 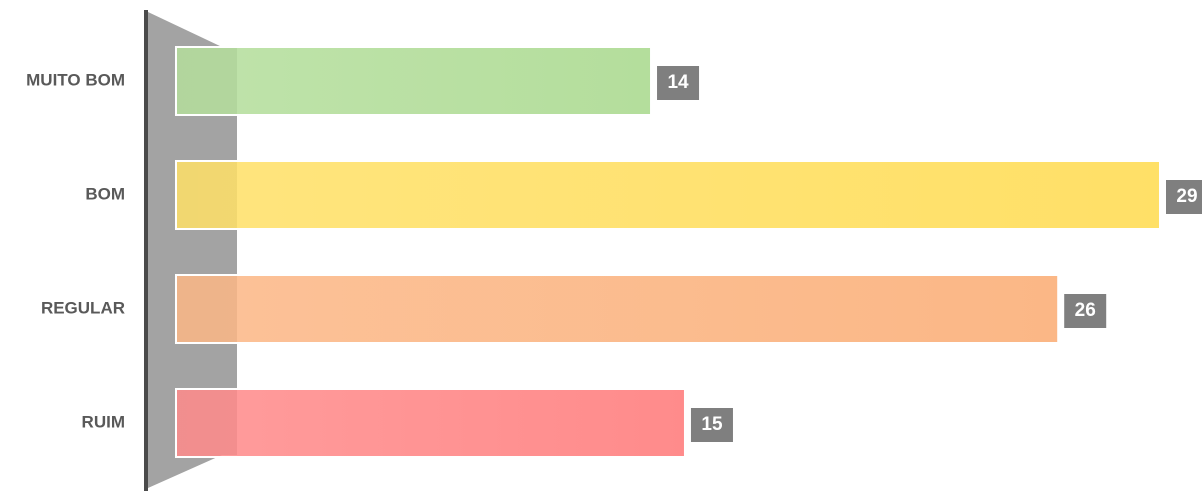 I want to click on value-label: 14, so click(x=678, y=82).